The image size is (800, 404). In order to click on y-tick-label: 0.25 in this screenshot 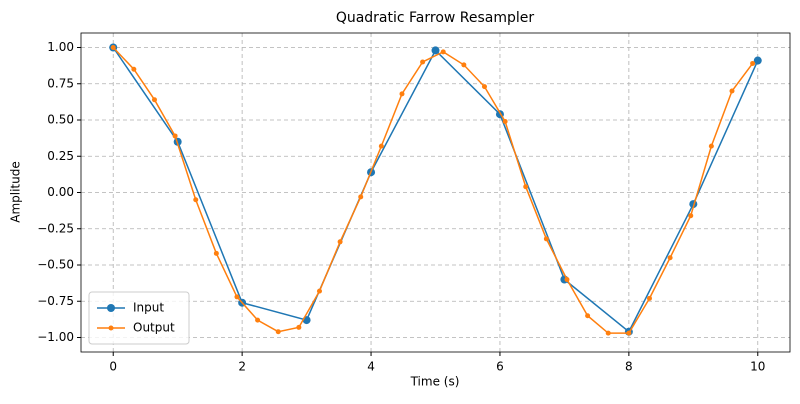, I will do `click(60, 156)`.